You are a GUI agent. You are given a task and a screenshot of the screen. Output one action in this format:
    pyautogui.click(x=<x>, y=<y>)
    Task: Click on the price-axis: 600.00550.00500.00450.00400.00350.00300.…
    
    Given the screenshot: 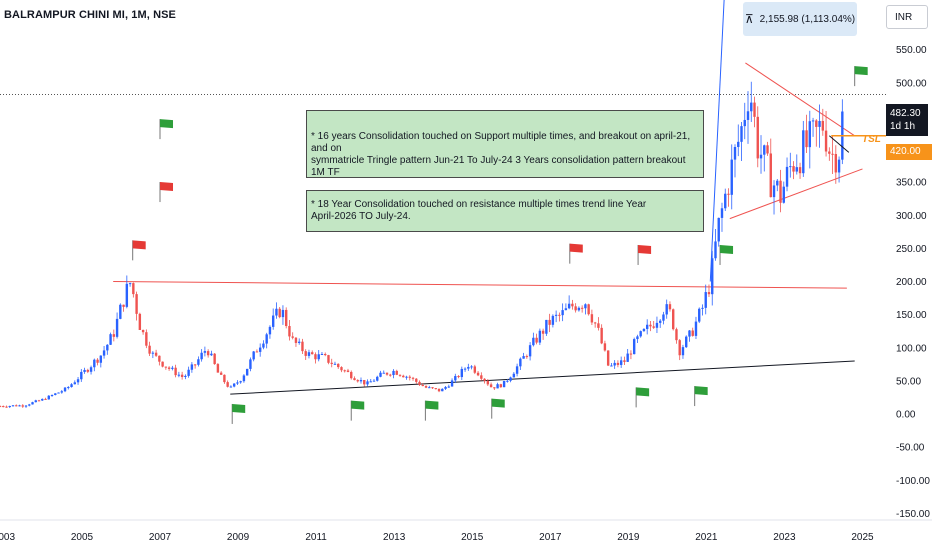 What is the action you would take?
    pyautogui.click(x=913, y=266)
    